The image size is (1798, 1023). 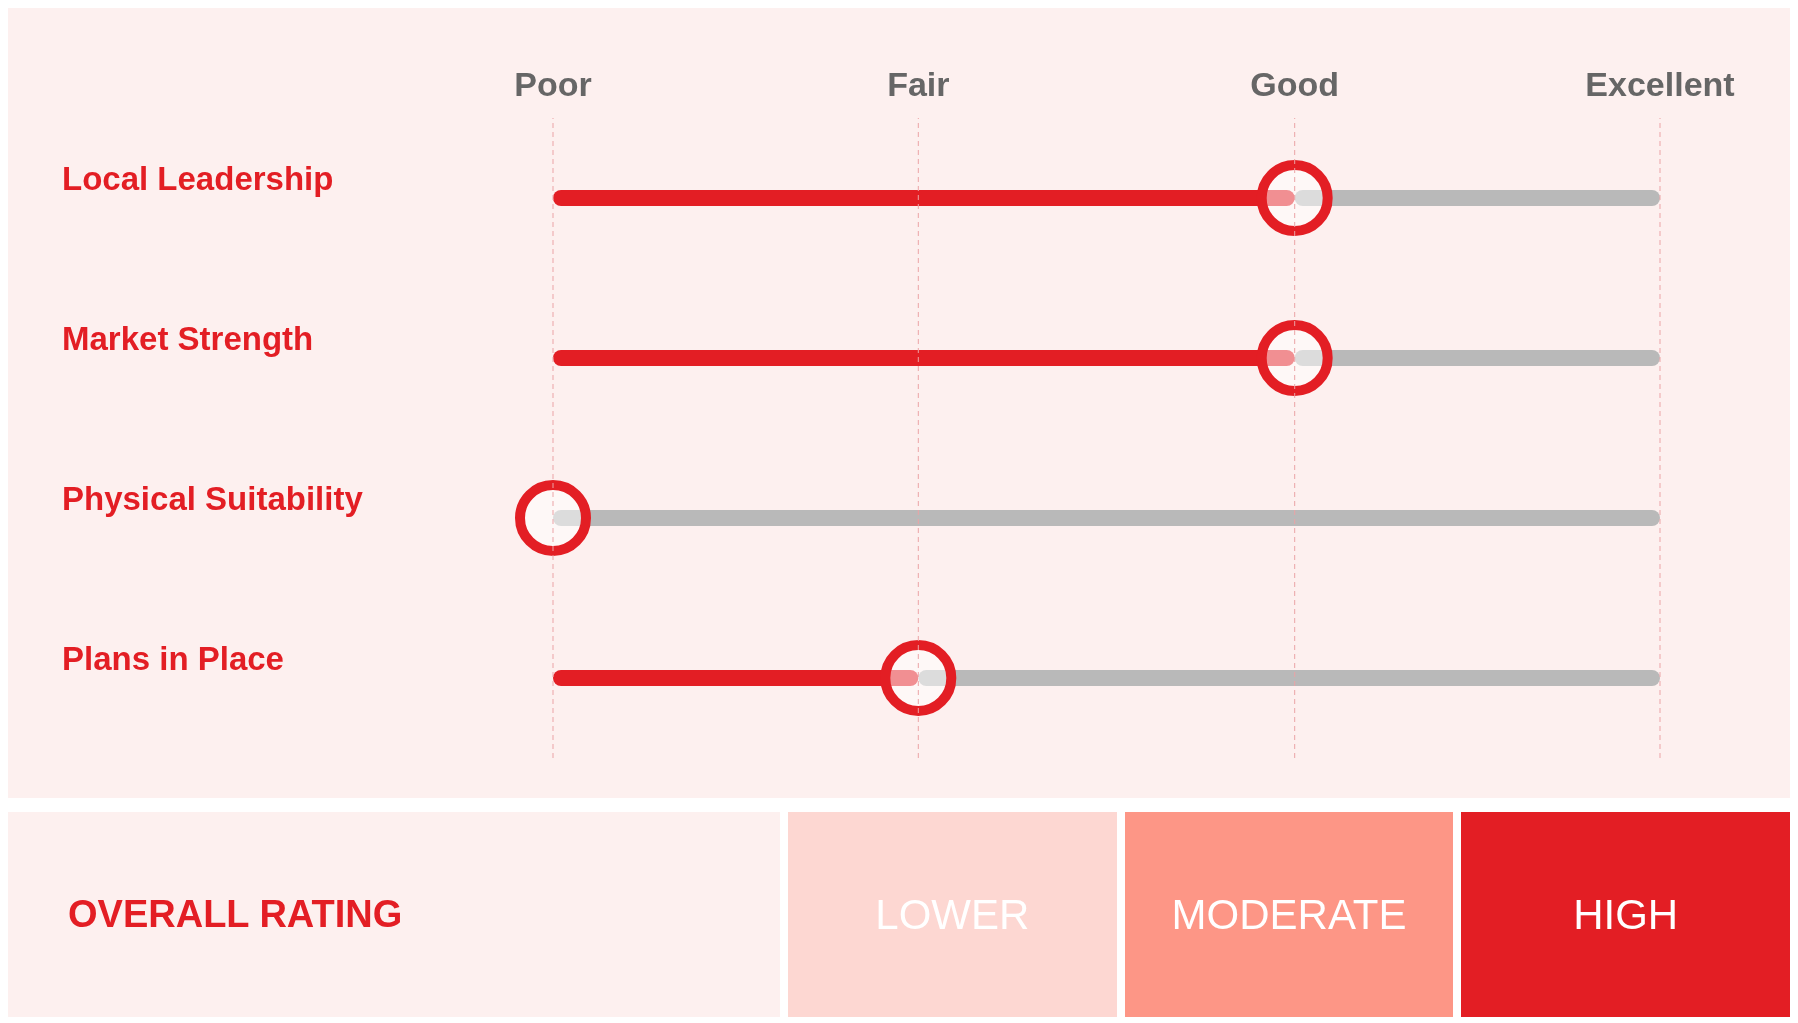 I want to click on text: OVERALL RATING, so click(x=394, y=914).